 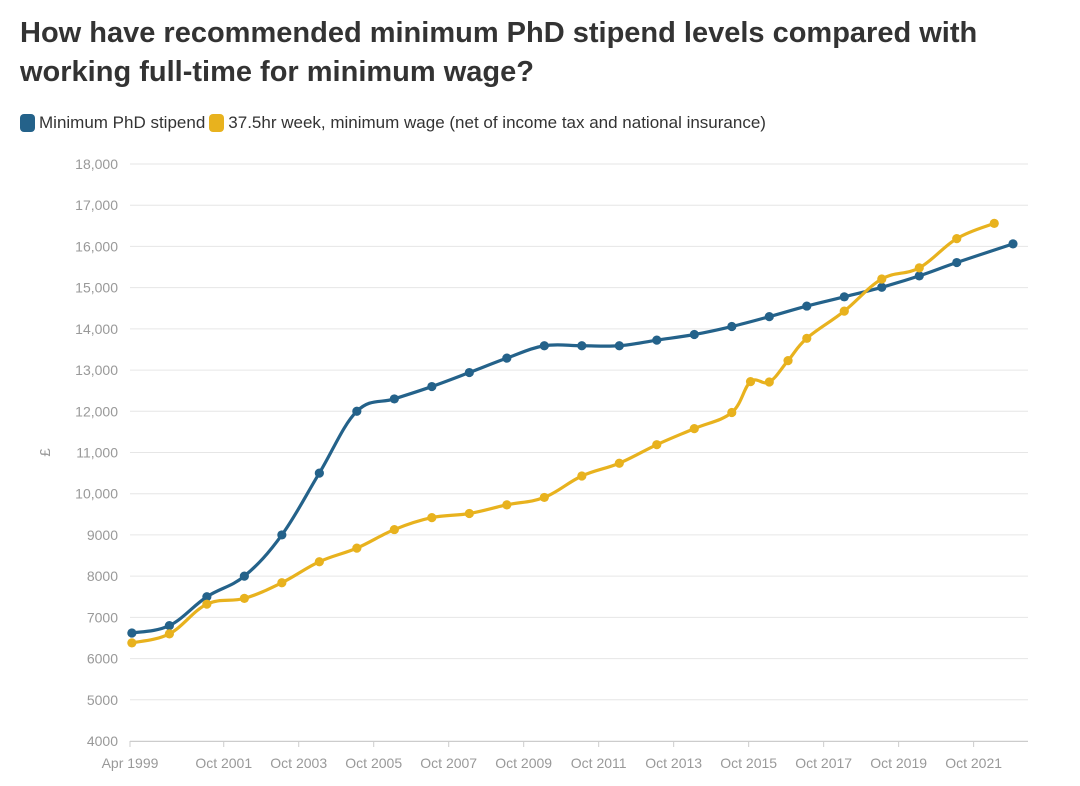 I want to click on legend-swatch-stipend, so click(x=27, y=123).